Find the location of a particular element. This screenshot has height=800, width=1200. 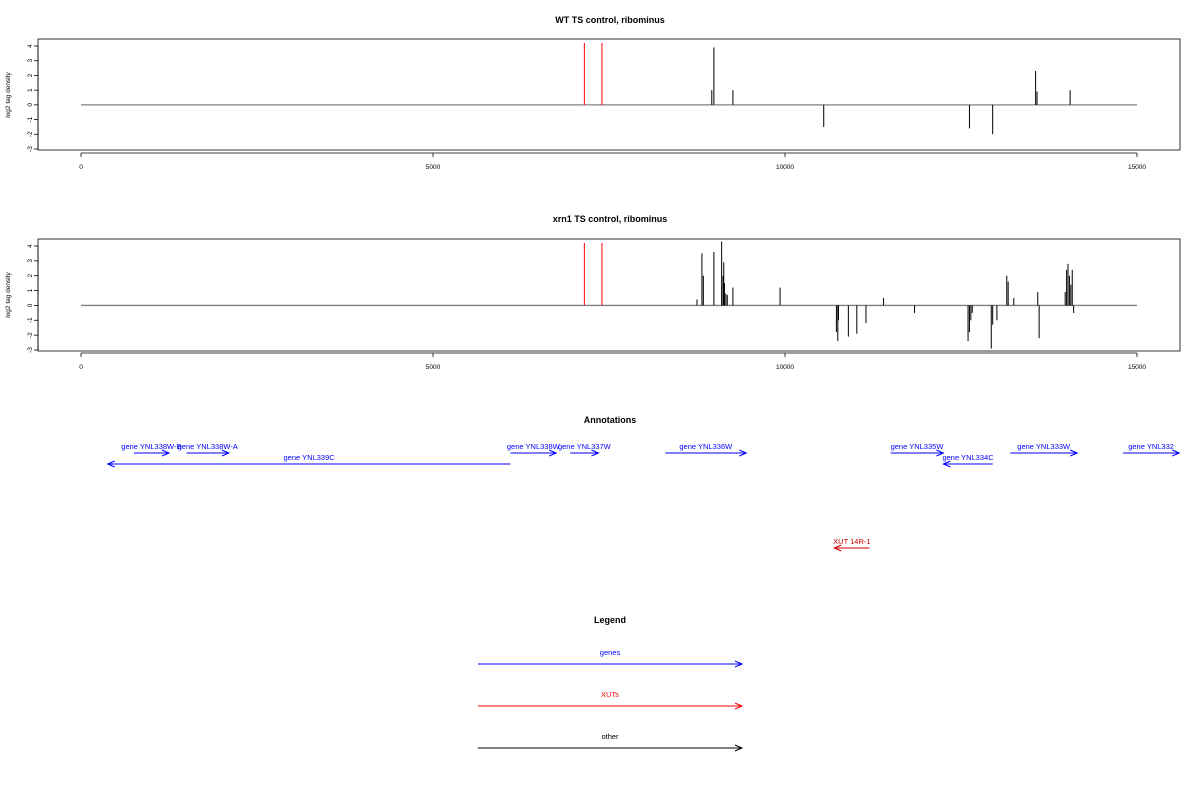

xrn1-y-axis-label: log2 tag density is located at coordinates (8, 294).